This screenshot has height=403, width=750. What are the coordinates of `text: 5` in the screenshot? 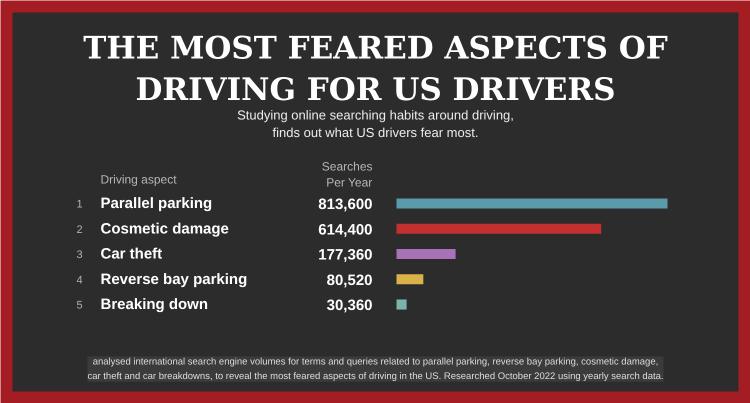 It's located at (79, 306).